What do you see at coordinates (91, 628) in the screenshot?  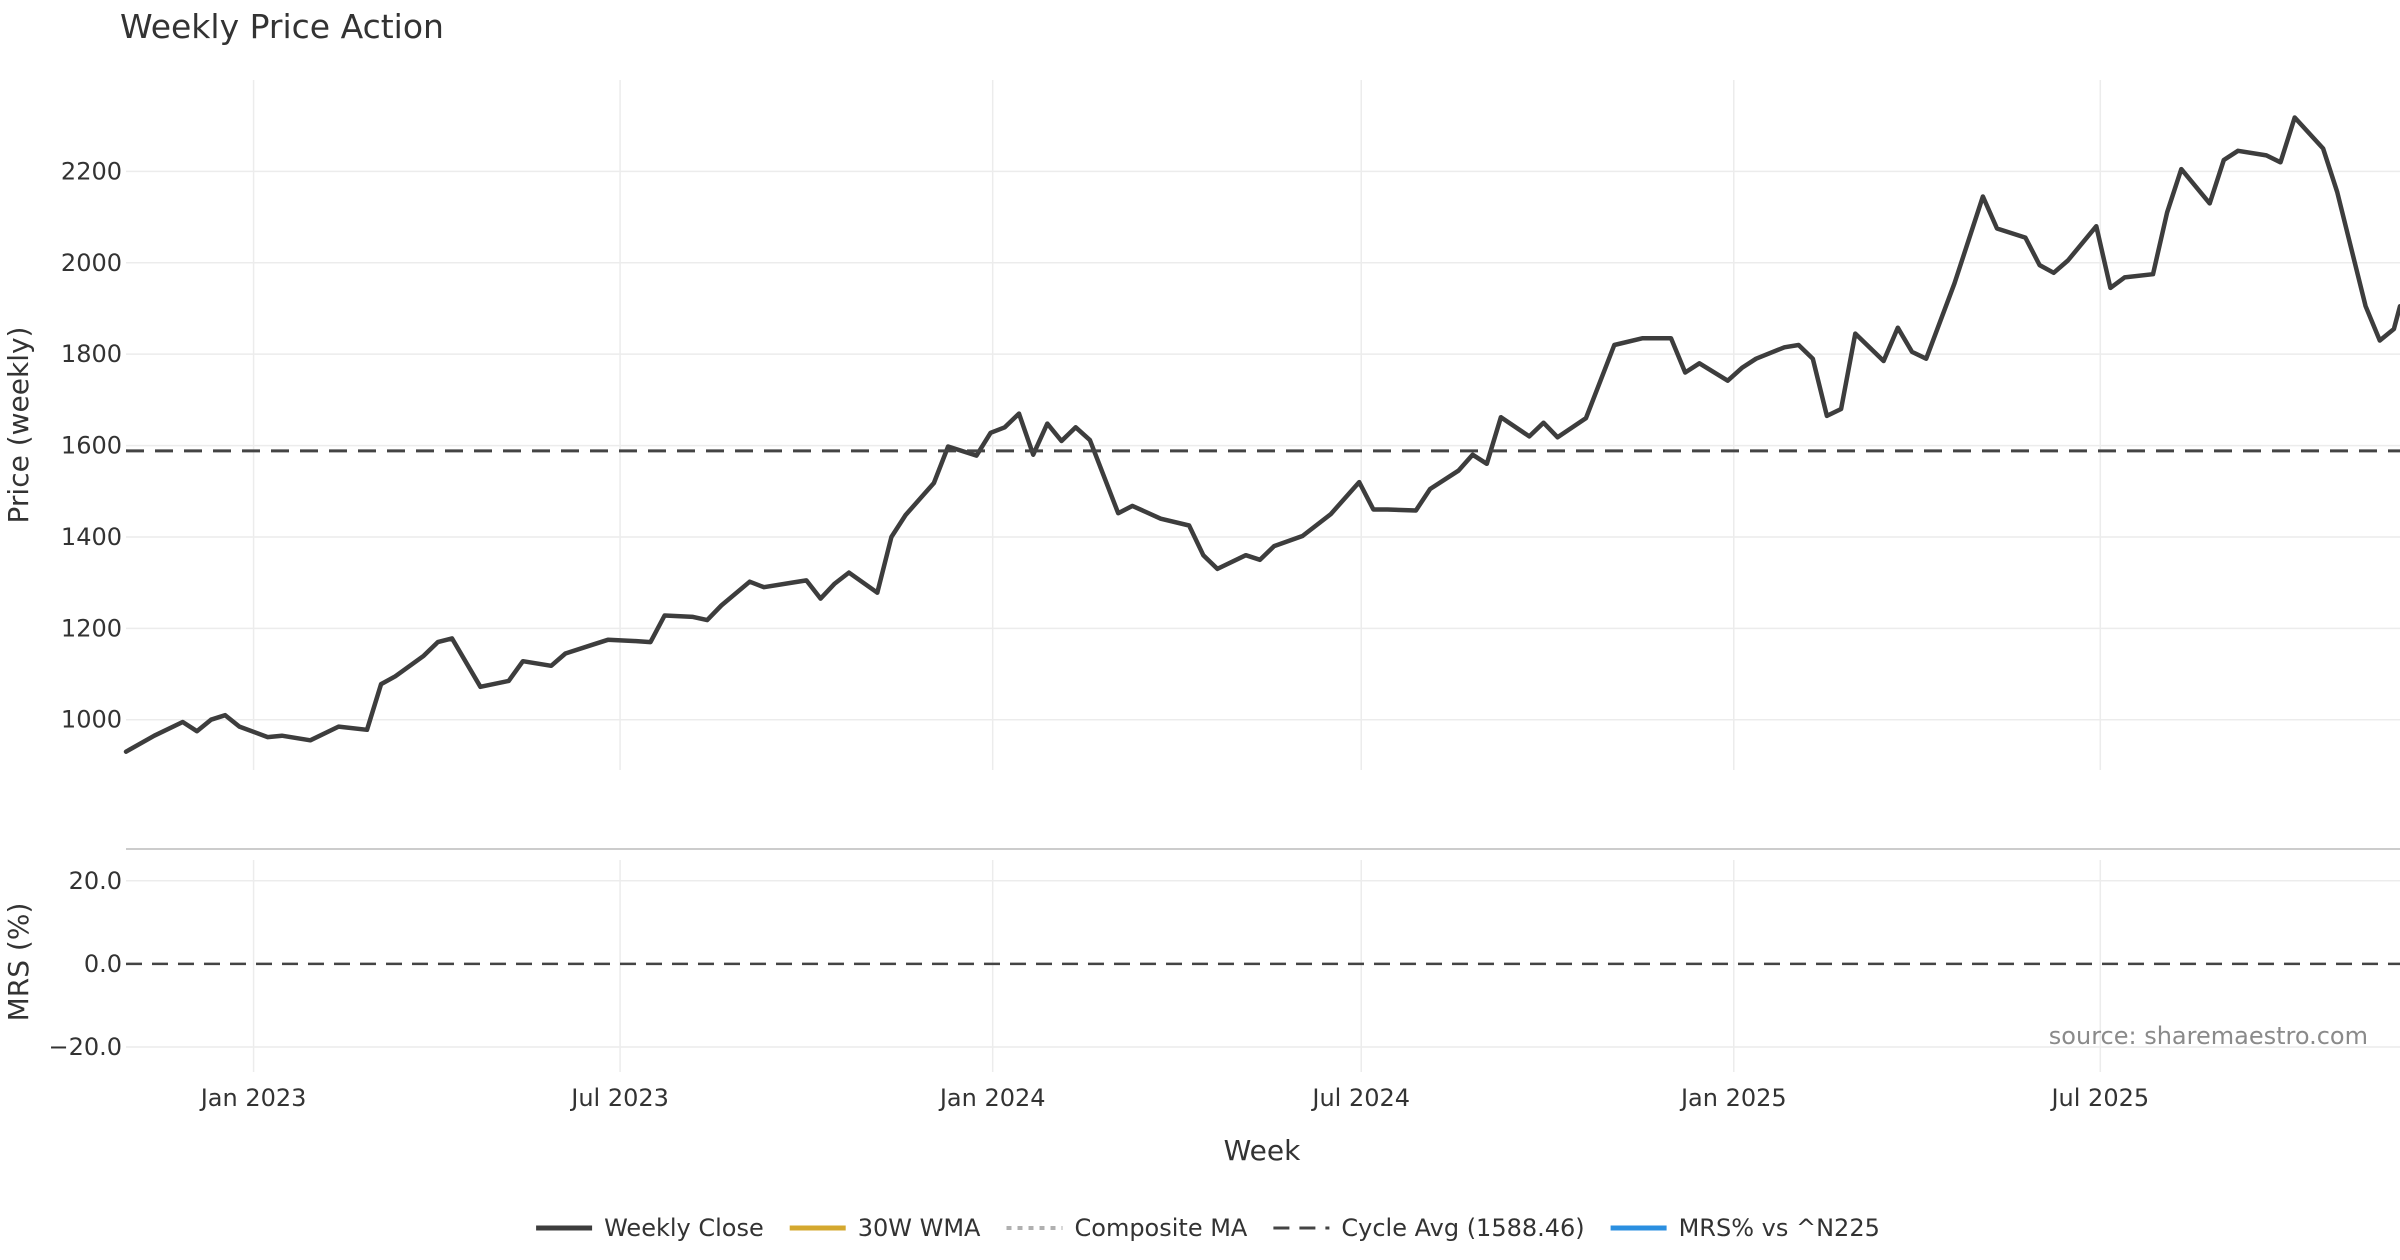 I see `price-y-tick-label: 1200` at bounding box center [91, 628].